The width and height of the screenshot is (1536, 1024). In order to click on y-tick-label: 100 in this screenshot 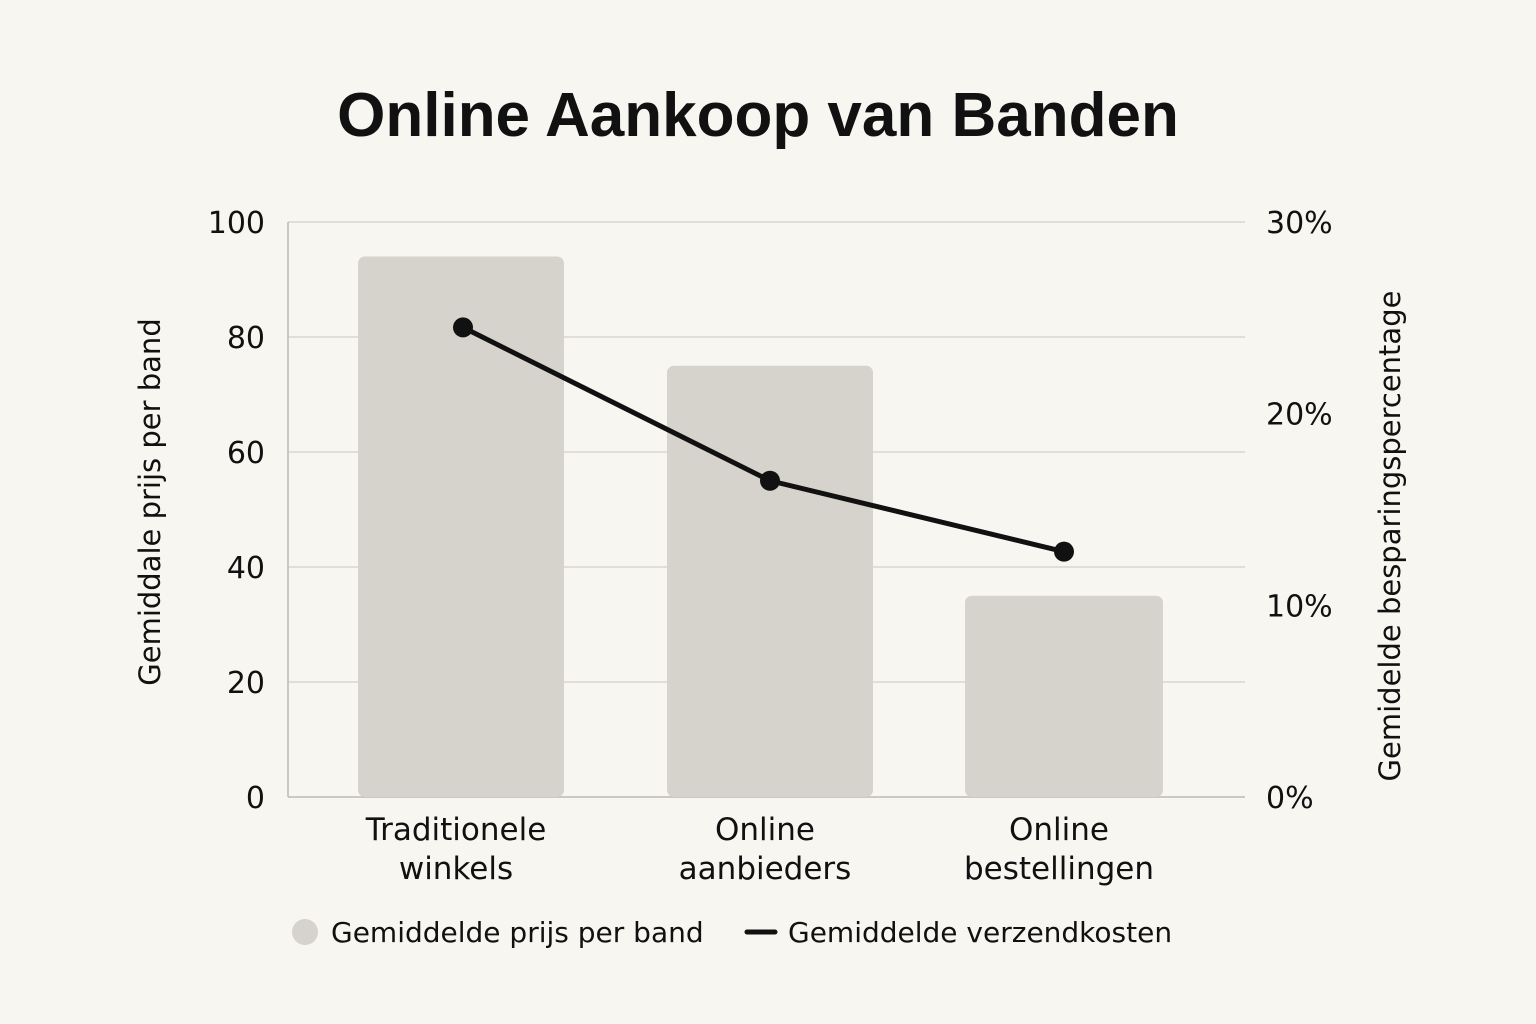, I will do `click(236, 223)`.